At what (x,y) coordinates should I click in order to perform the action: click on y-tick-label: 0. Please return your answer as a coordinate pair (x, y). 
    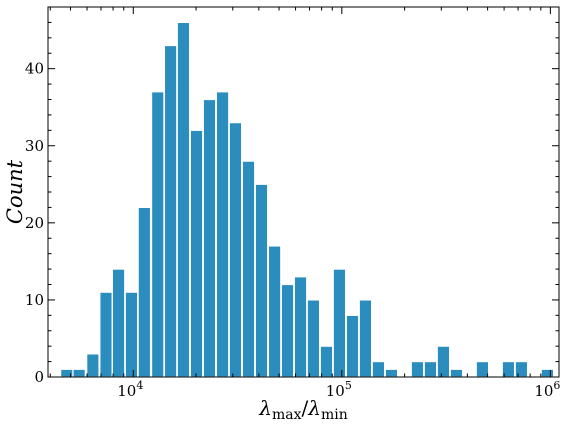
    Looking at the image, I should click on (39, 377).